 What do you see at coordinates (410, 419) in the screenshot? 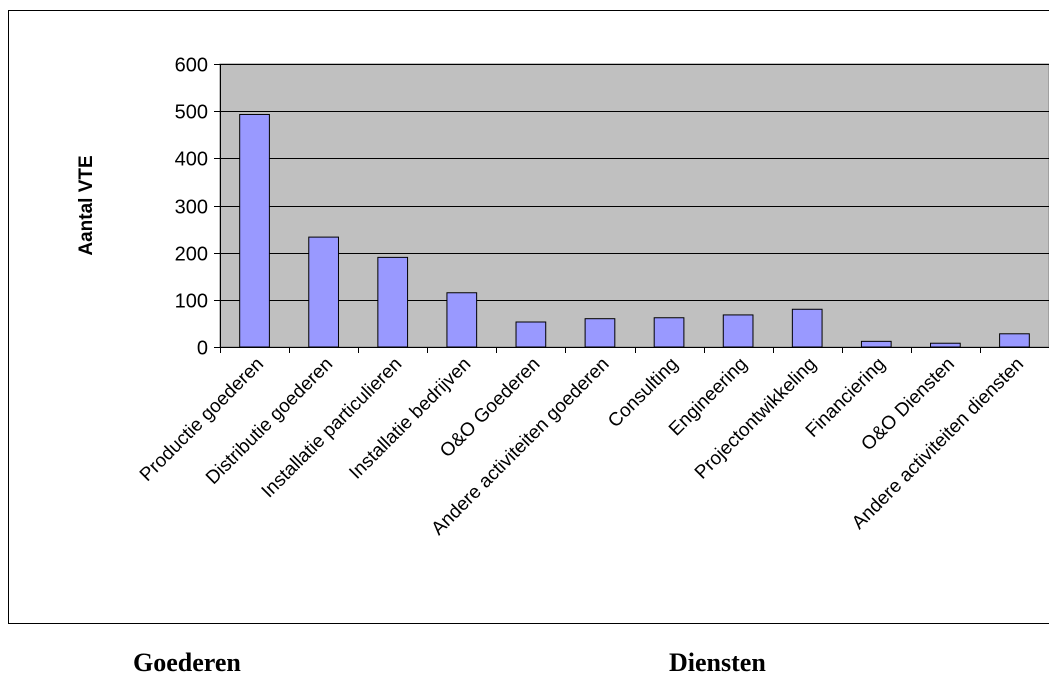
I see `x-tick-label: Installatie bedrijven` at bounding box center [410, 419].